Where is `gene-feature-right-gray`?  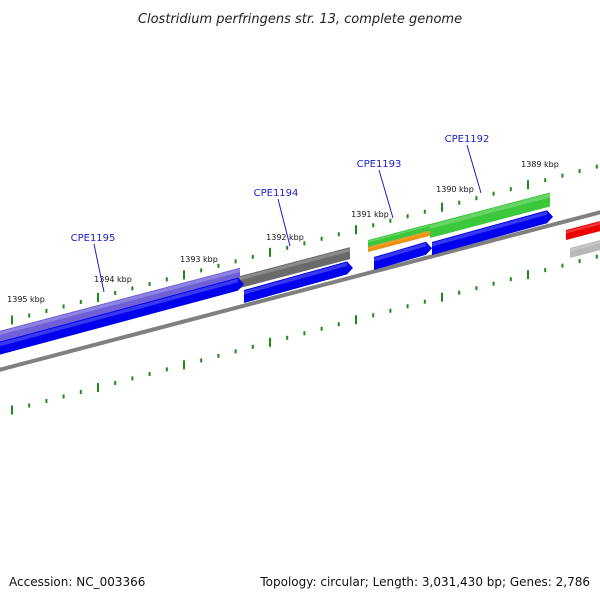
gene-feature-right-gray is located at coordinates (585, 249).